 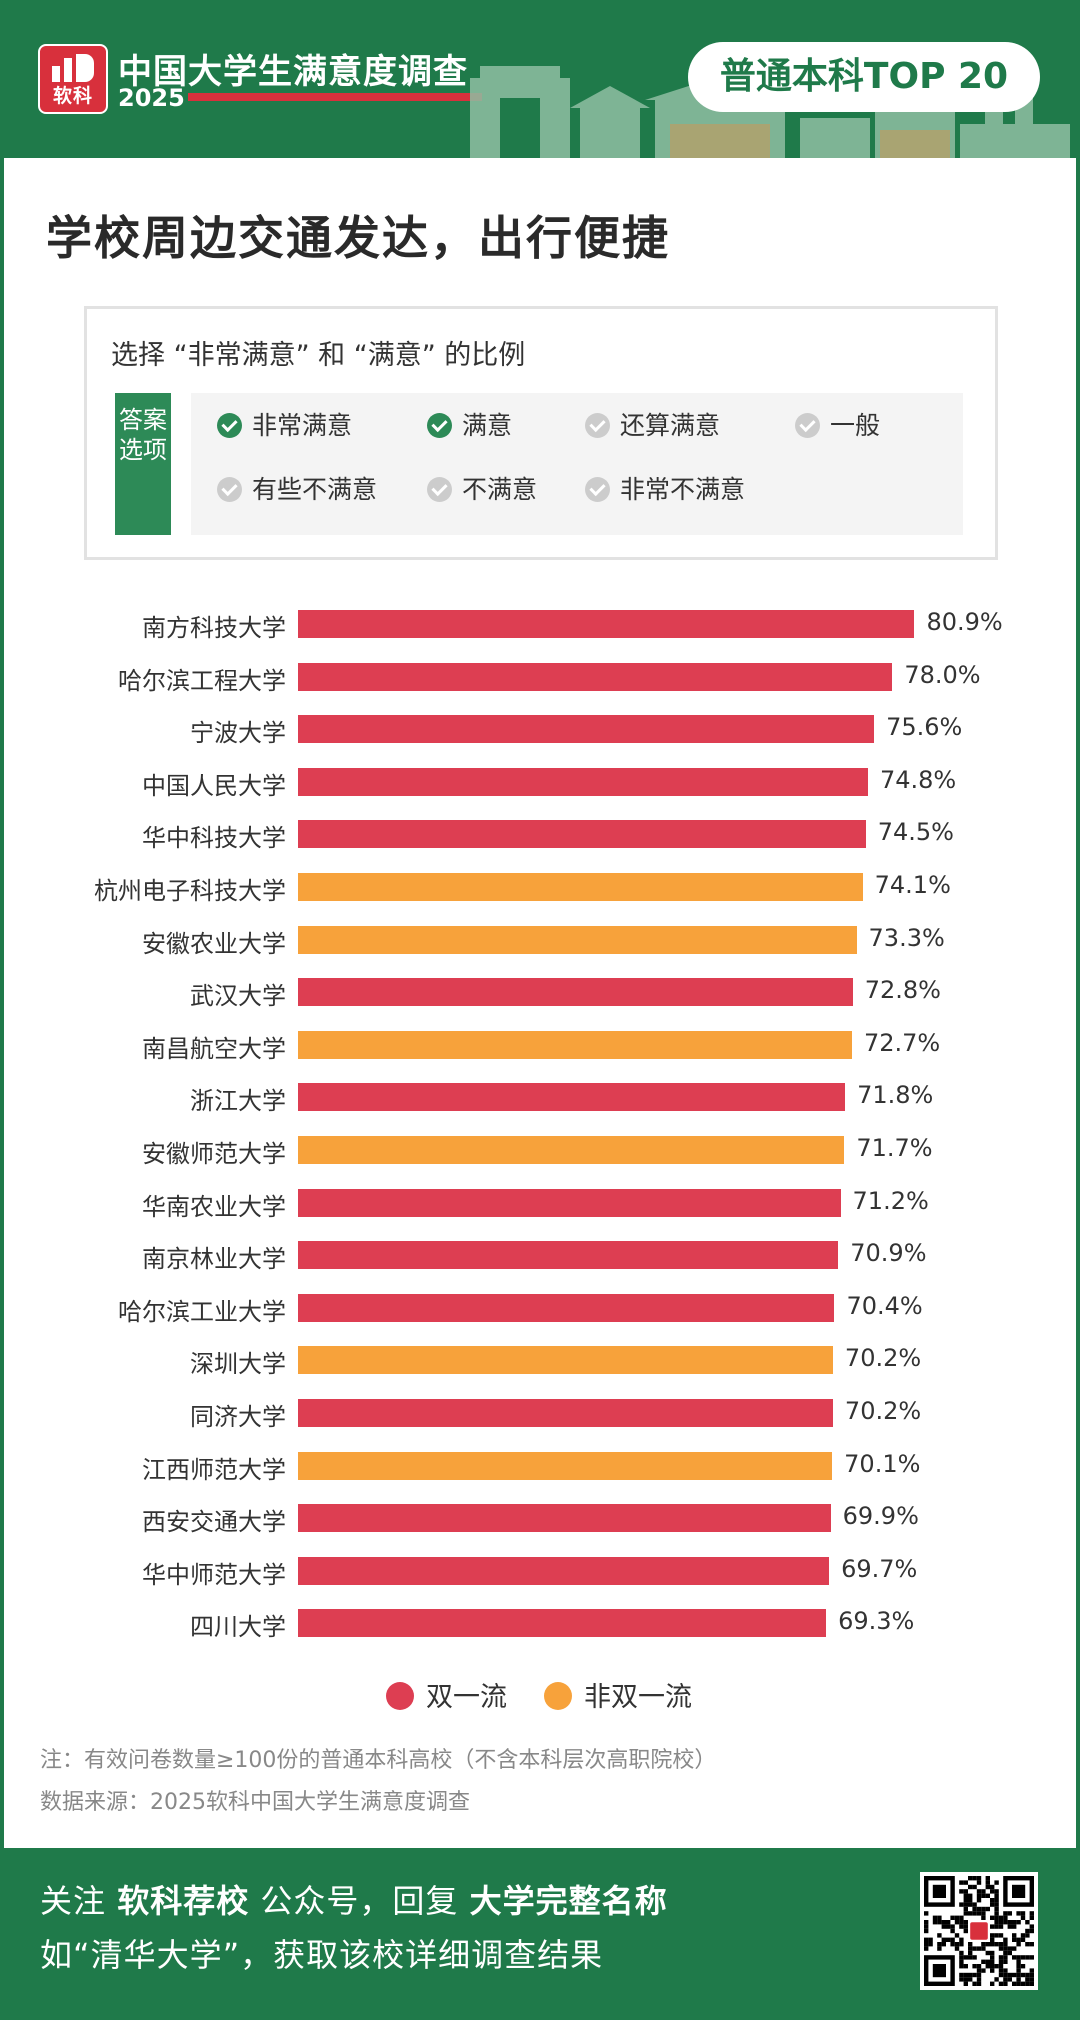 What do you see at coordinates (143, 464) in the screenshot?
I see `options-tag: 答案选项` at bounding box center [143, 464].